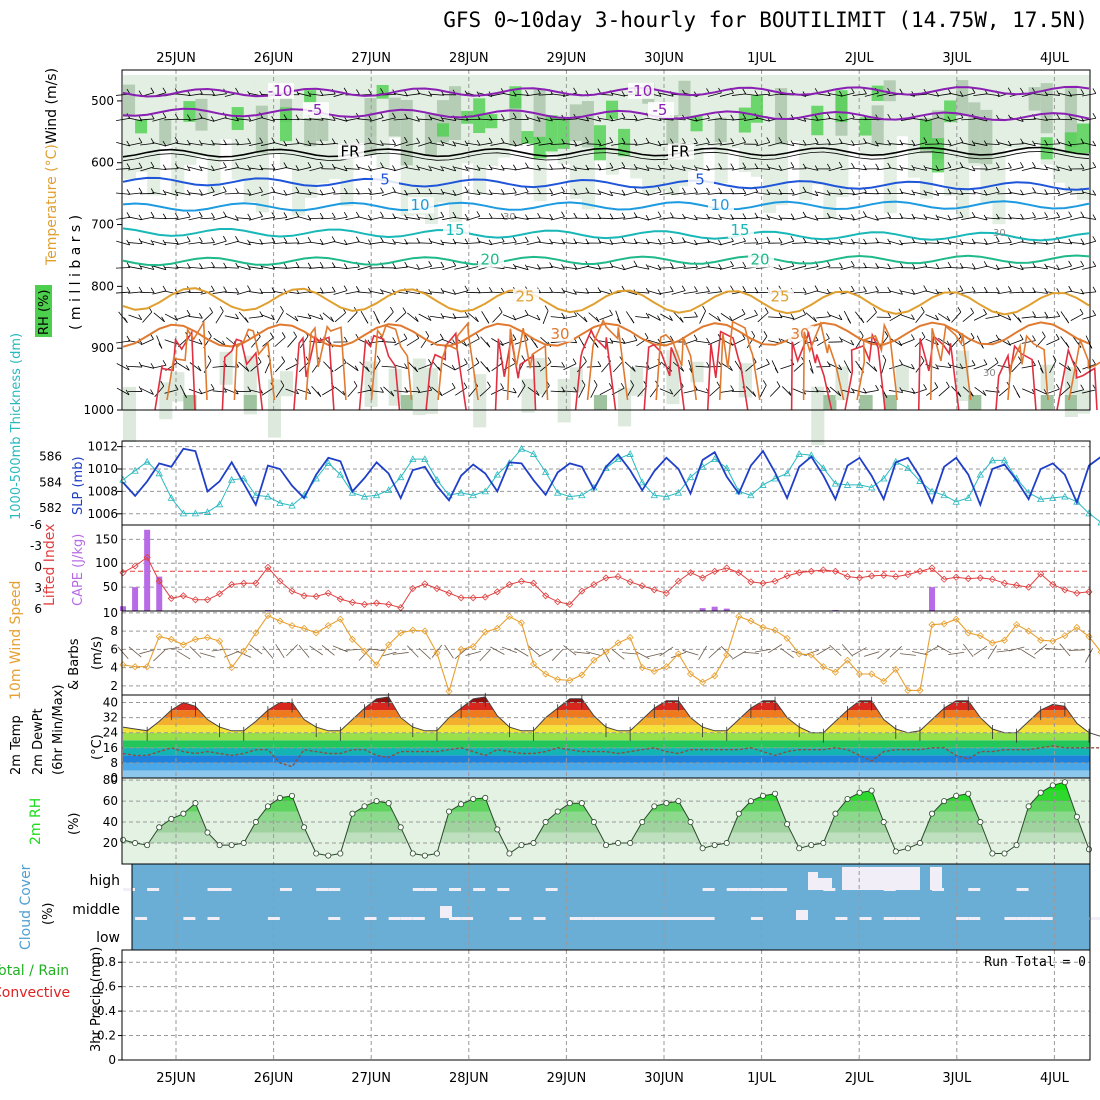 The width and height of the screenshot is (1100, 1100). What do you see at coordinates (74, 664) in the screenshot?
I see `wind-right-label-group: & Barbs` at bounding box center [74, 664].